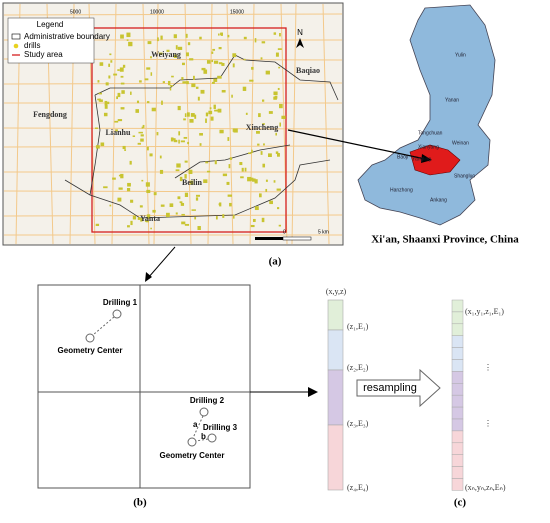 This screenshot has width=550, height=523. I want to click on road, so click(230, 124).